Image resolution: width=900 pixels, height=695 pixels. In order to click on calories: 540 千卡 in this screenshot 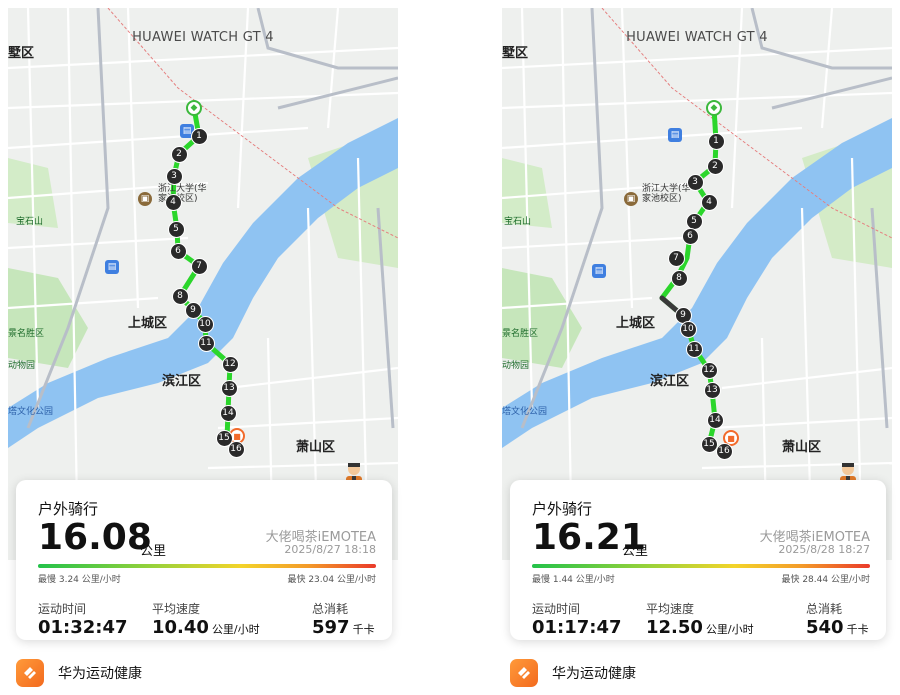, I will do `click(837, 627)`.